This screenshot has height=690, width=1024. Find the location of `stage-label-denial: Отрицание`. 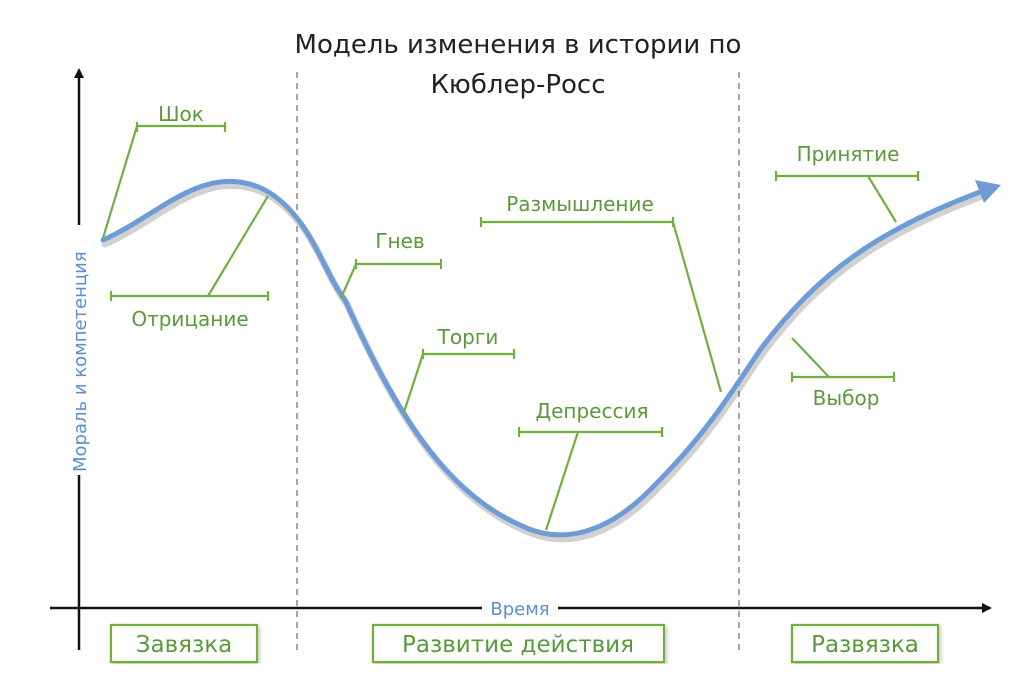

stage-label-denial: Отрицание is located at coordinates (189, 319).